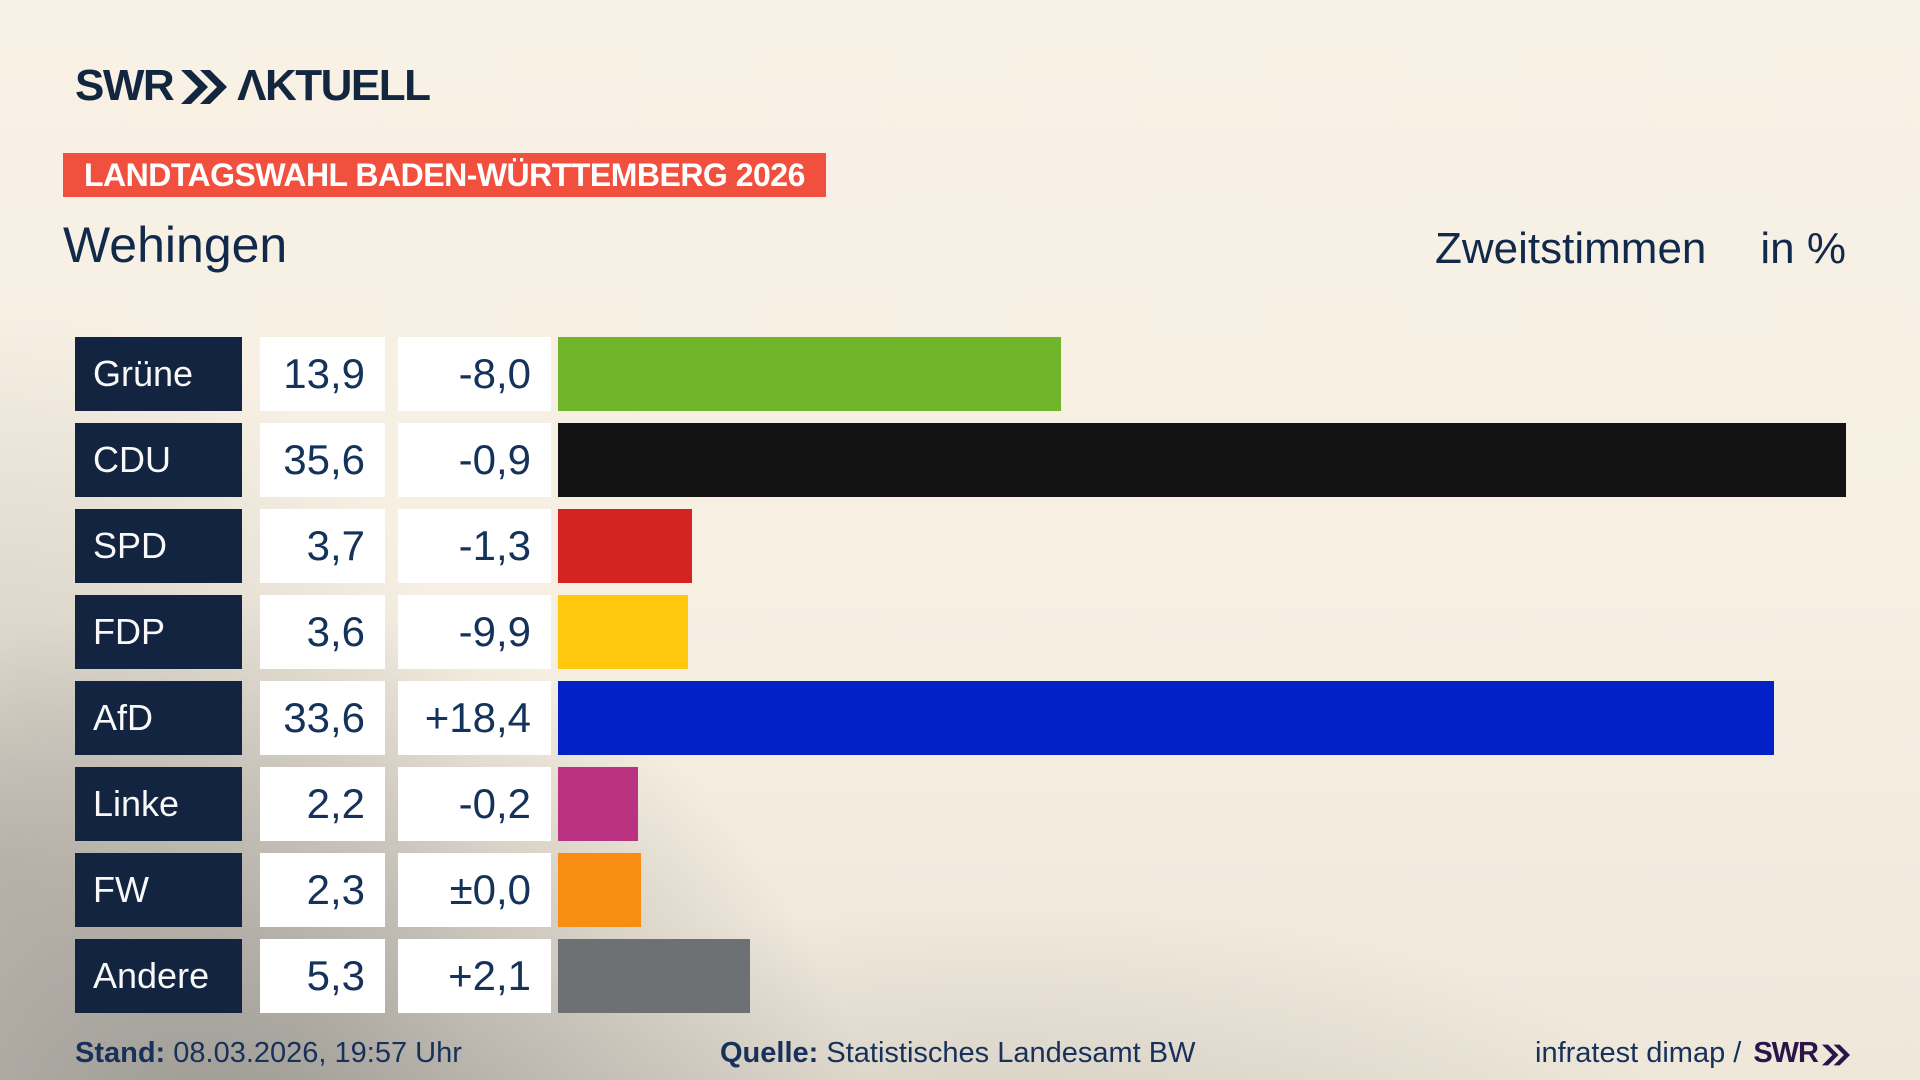 Image resolution: width=1920 pixels, height=1080 pixels. I want to click on party-change-box: -0,9, so click(474, 460).